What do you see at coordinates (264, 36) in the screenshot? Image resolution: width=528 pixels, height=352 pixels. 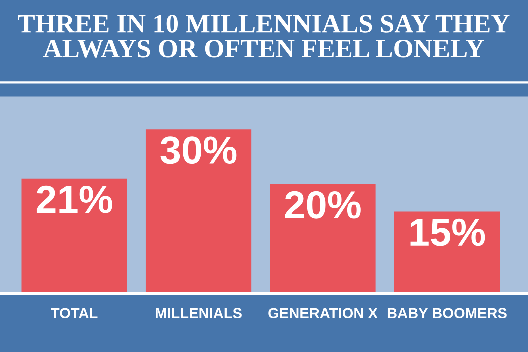 I see `chart-title: THREE IN 10 MILLENNIALS SAY THEY ALWAYS OR OFTEN FEEL LONELY` at bounding box center [264, 36].